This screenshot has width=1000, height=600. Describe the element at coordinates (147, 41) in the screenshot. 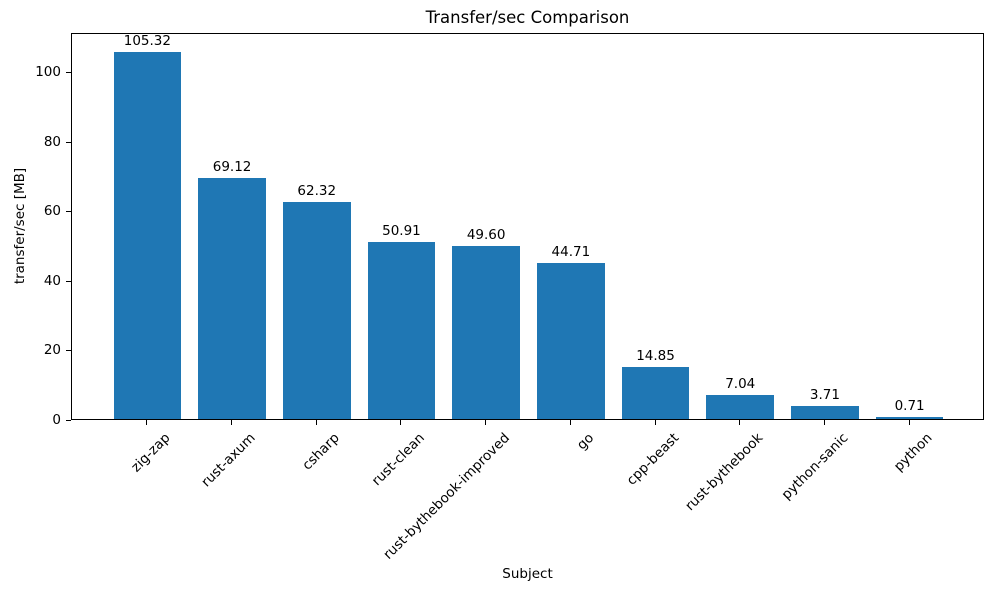

I see `bar-value-label: 105.32` at that location.